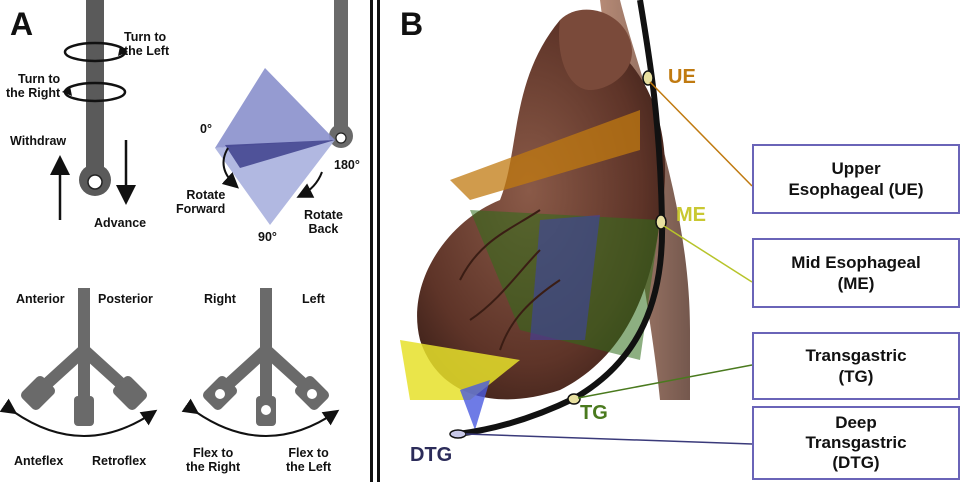  Describe the element at coordinates (665, 381) in the screenshot. I see `tg-leader-line` at that location.